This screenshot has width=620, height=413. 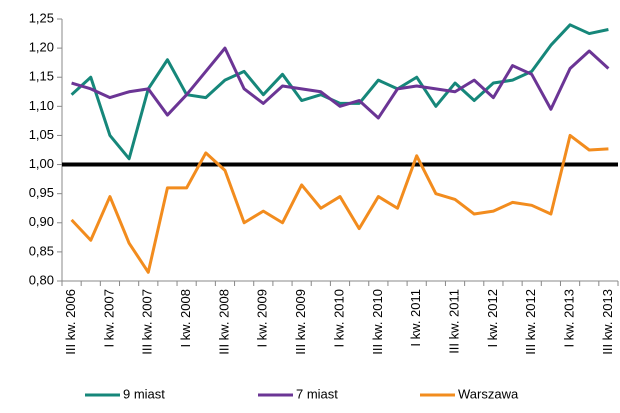 I want to click on legend-label: 7 miast, so click(x=317, y=393).